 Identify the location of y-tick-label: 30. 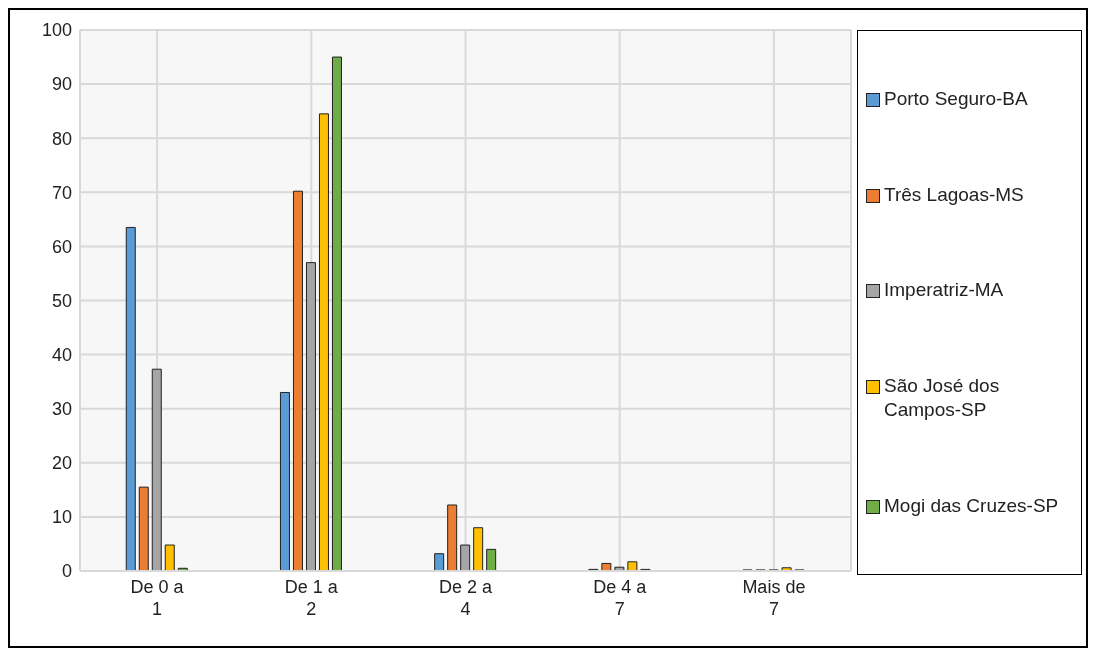
(61, 409).